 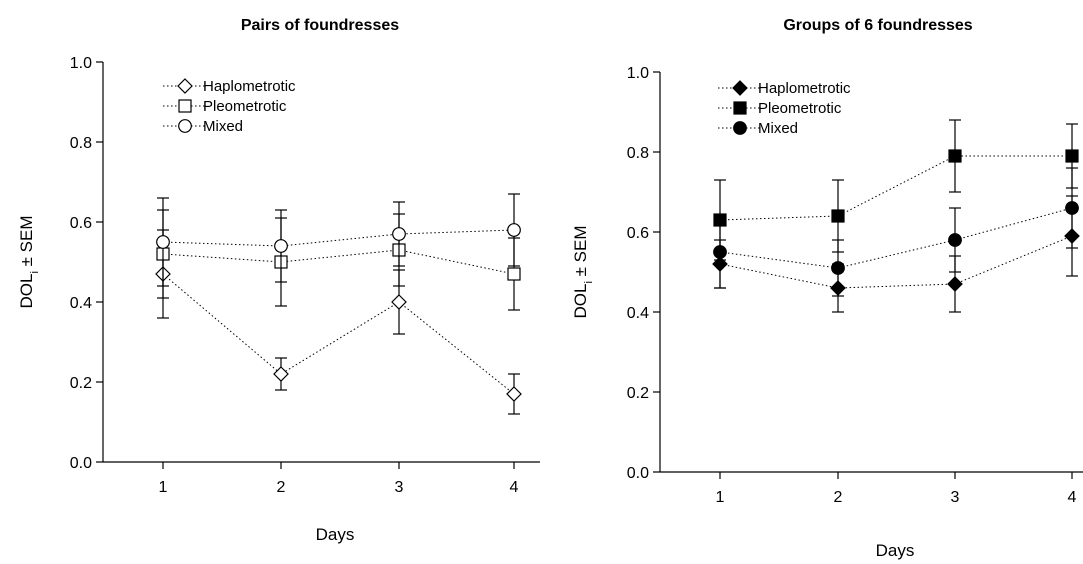 What do you see at coordinates (320, 25) in the screenshot?
I see `chart-title: Pairs of foundresses` at bounding box center [320, 25].